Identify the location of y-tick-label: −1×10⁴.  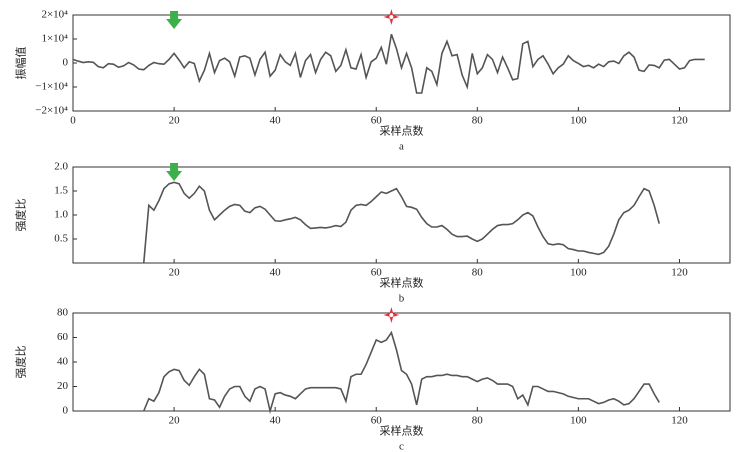
(51, 87).